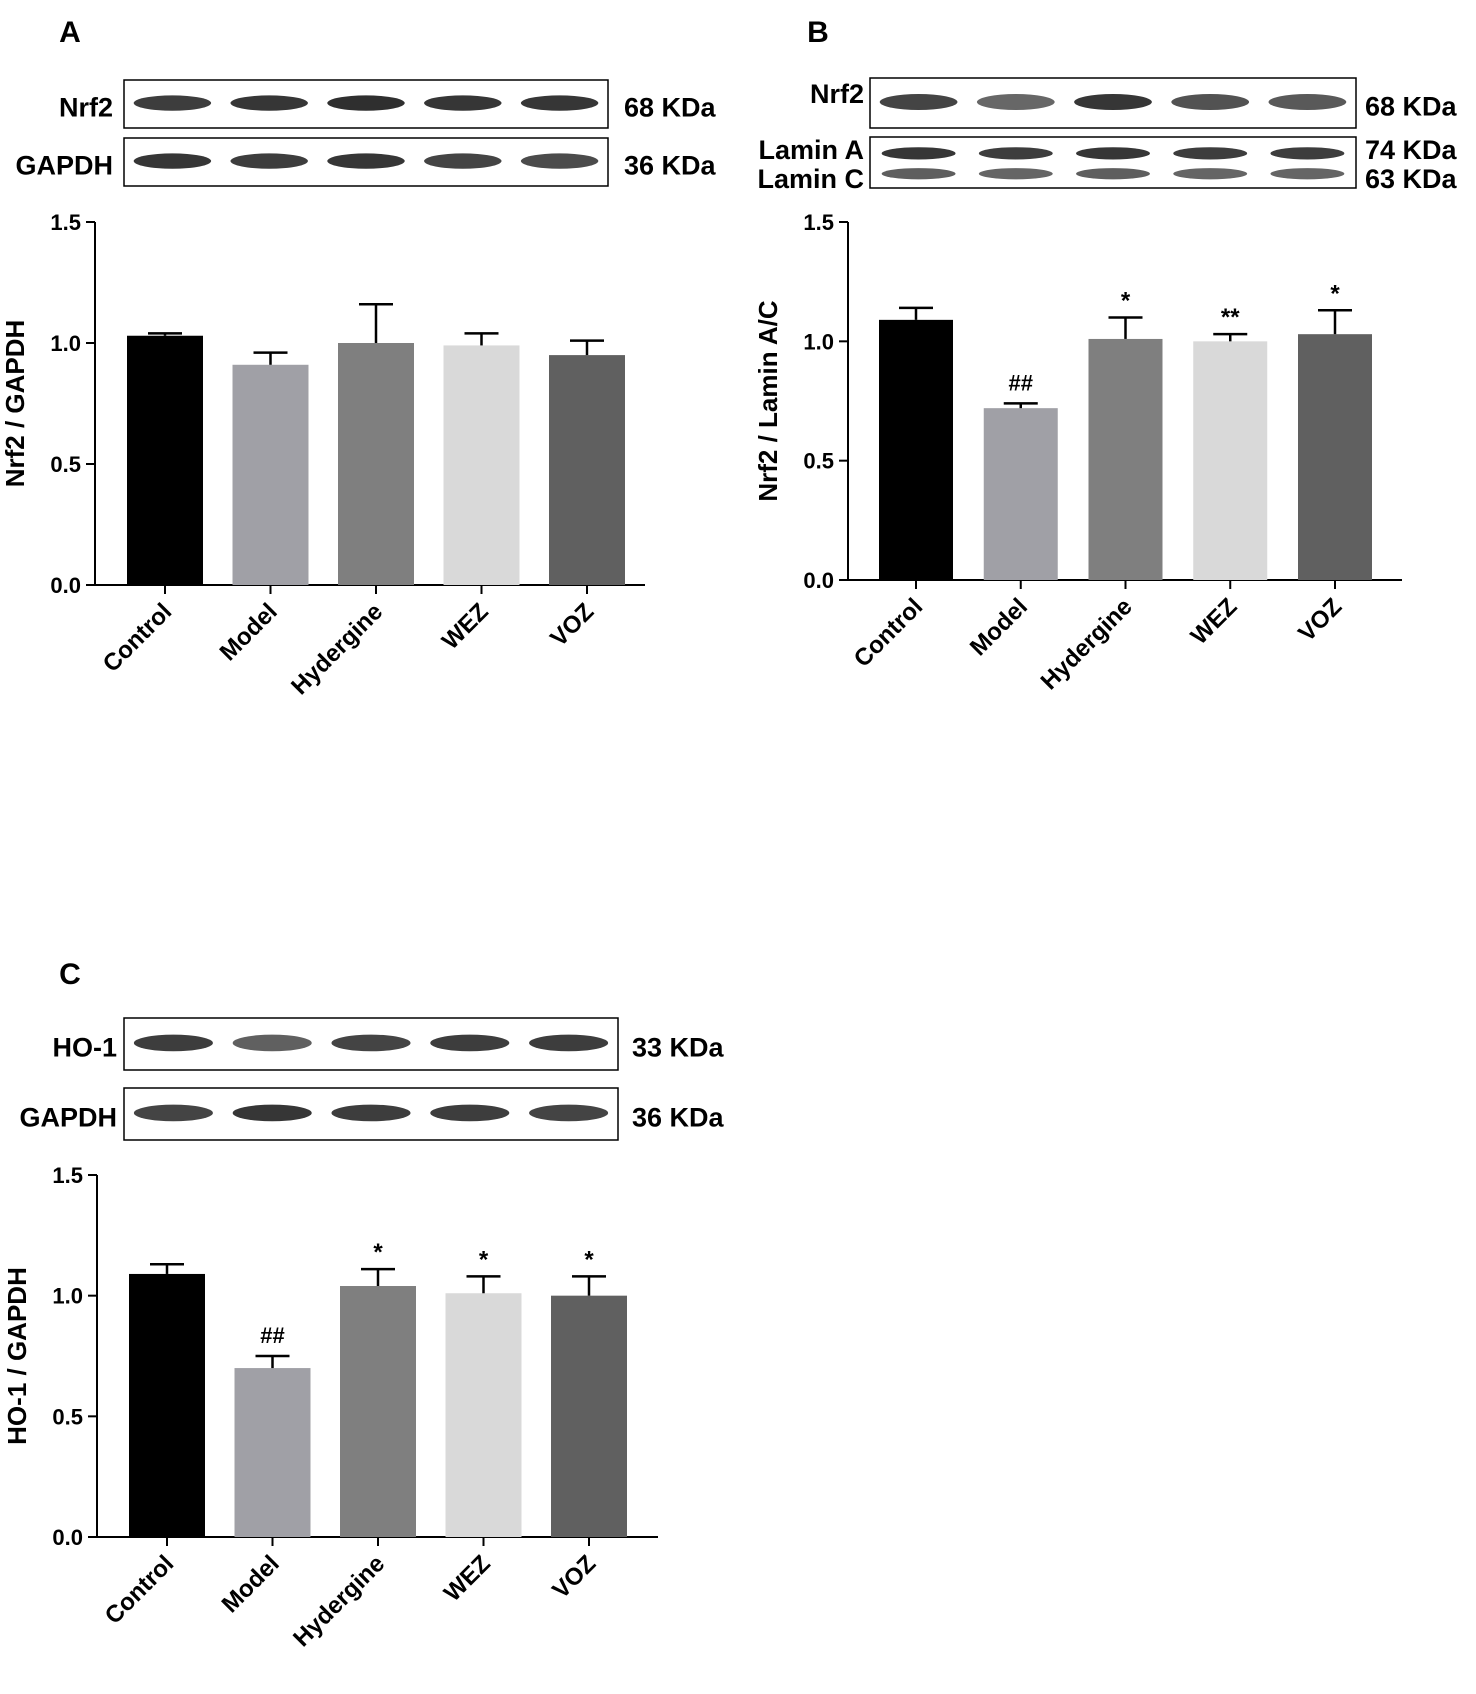 This screenshot has width=1476, height=1694. What do you see at coordinates (1230, 317) in the screenshot?
I see `significance-mark: **` at bounding box center [1230, 317].